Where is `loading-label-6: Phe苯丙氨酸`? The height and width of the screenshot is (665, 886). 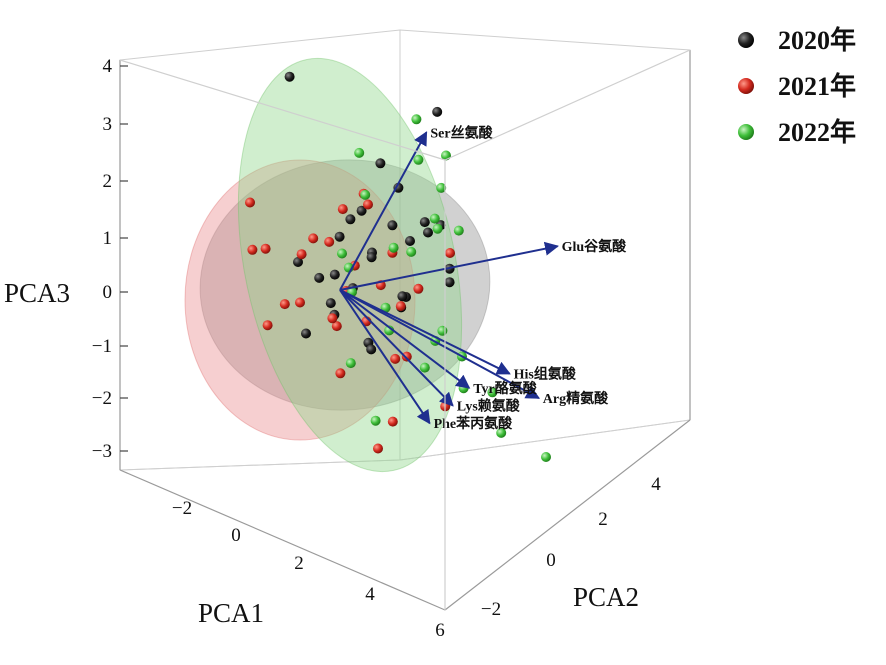 loading-label-6: Phe苯丙氨酸 is located at coordinates (474, 423).